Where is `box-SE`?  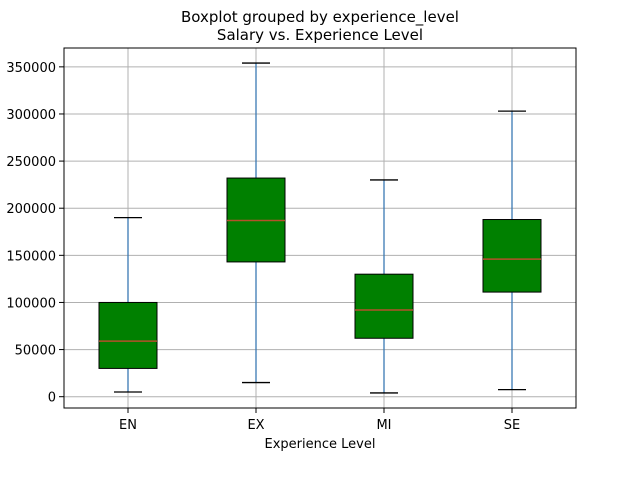
box-SE is located at coordinates (512, 250).